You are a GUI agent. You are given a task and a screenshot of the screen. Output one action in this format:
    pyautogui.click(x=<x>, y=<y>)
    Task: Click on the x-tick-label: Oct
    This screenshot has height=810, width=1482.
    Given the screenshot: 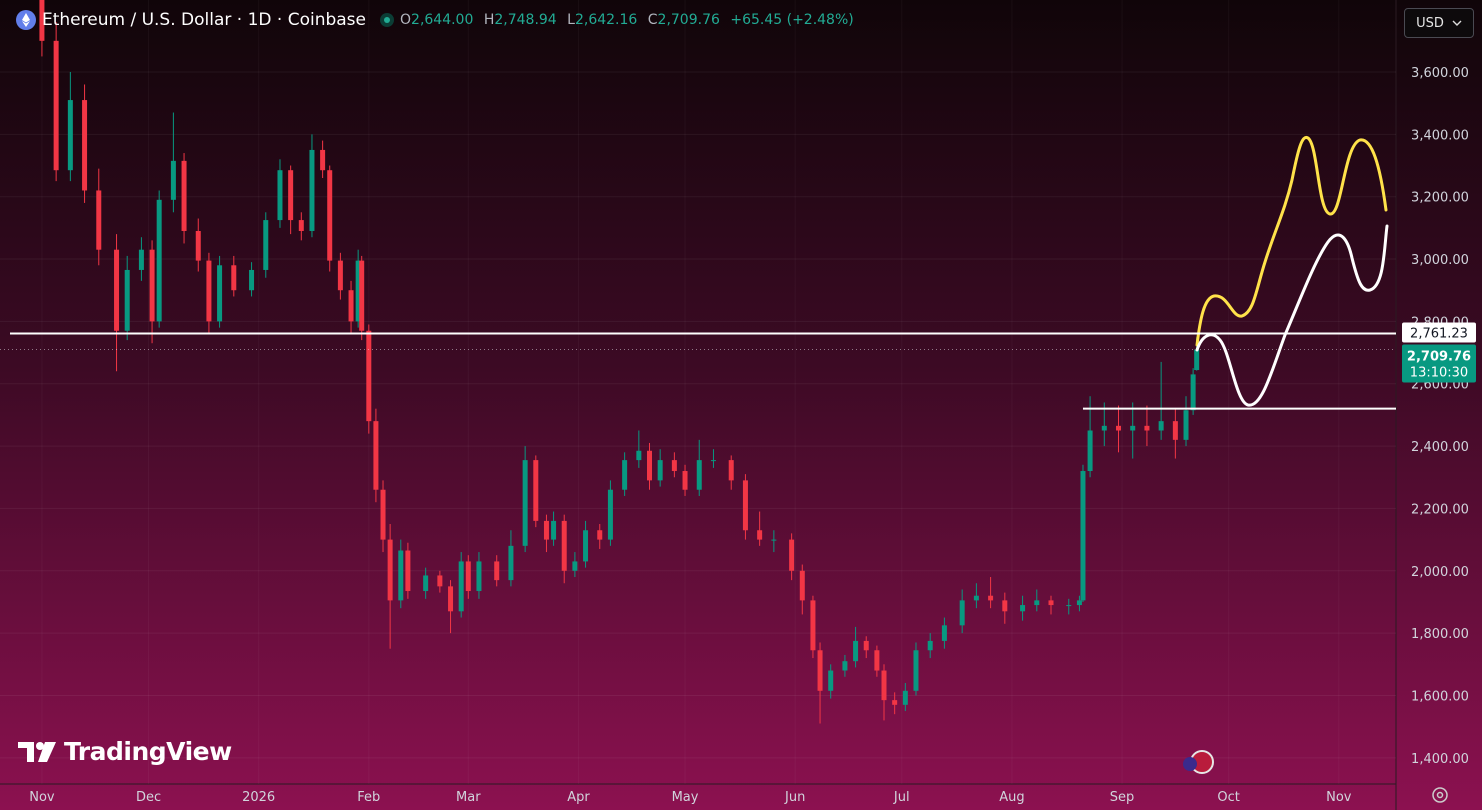 What is the action you would take?
    pyautogui.click(x=1228, y=797)
    